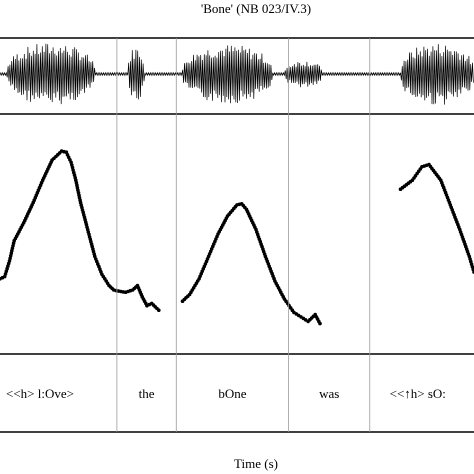 This screenshot has width=474, height=474. What do you see at coordinates (329, 393) in the screenshot?
I see `tier-label-4: was` at bounding box center [329, 393].